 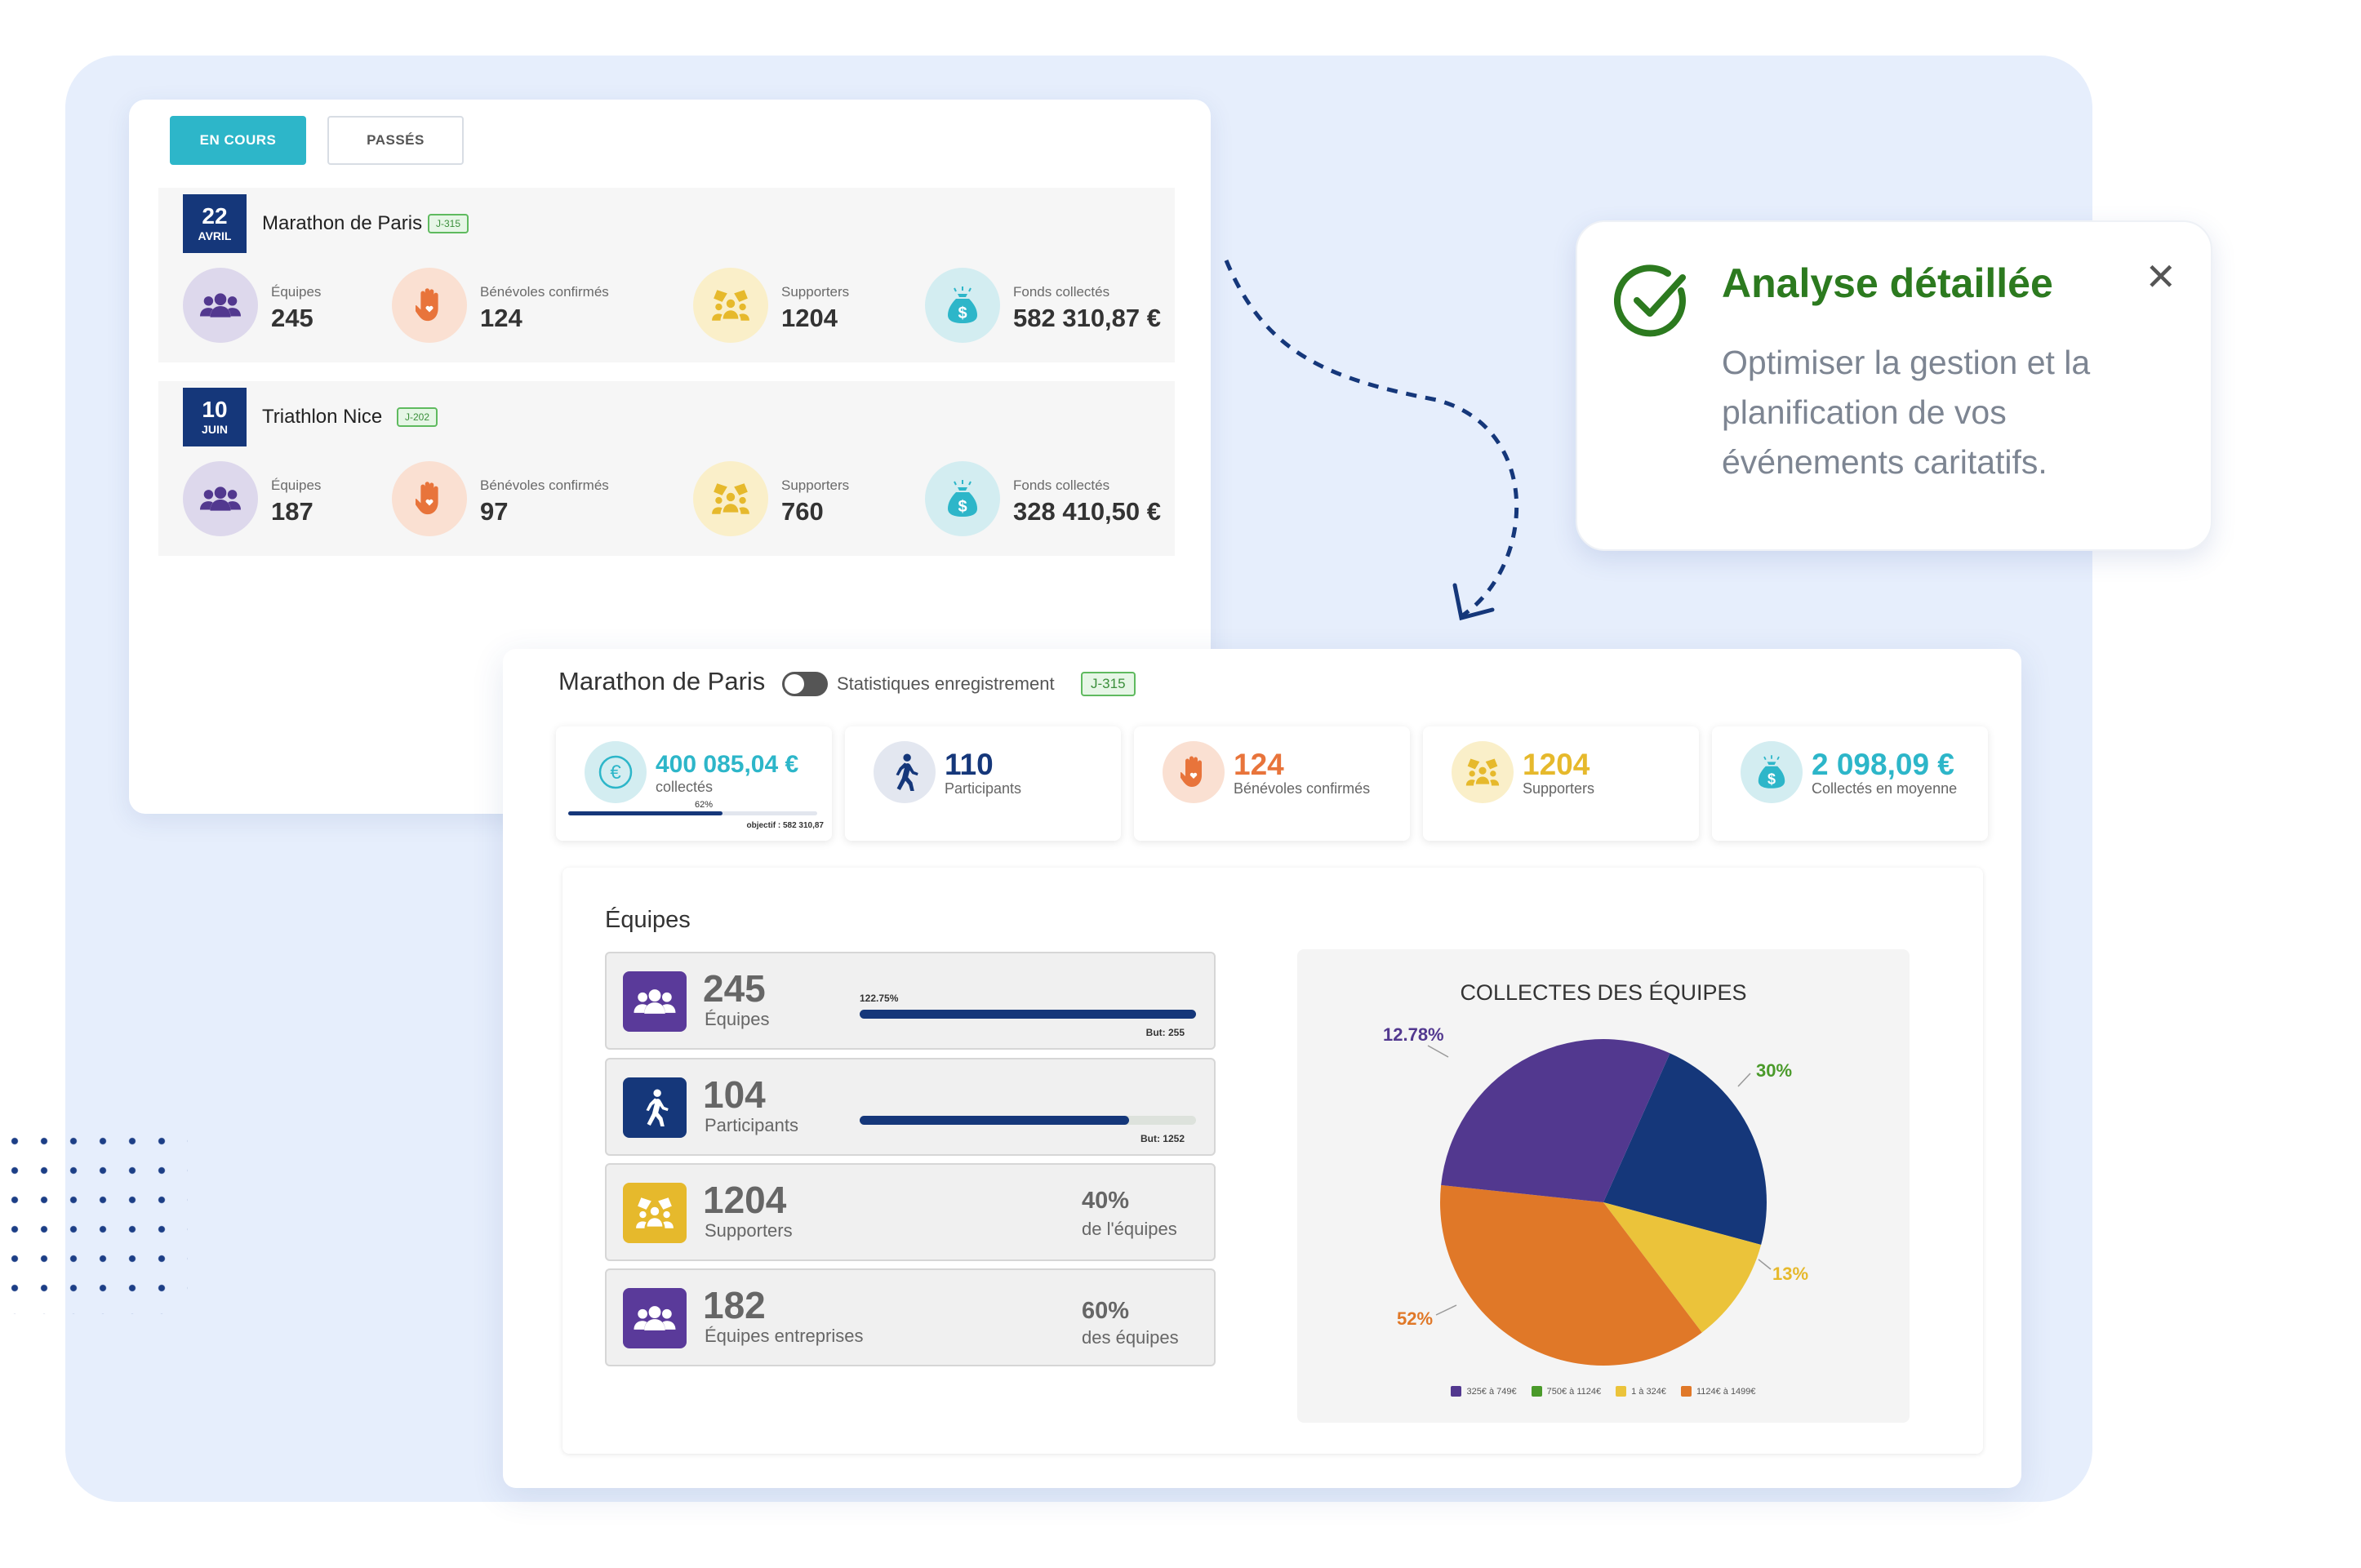 I want to click on legend-item: 1124€ à 1499€, so click(x=1718, y=1391).